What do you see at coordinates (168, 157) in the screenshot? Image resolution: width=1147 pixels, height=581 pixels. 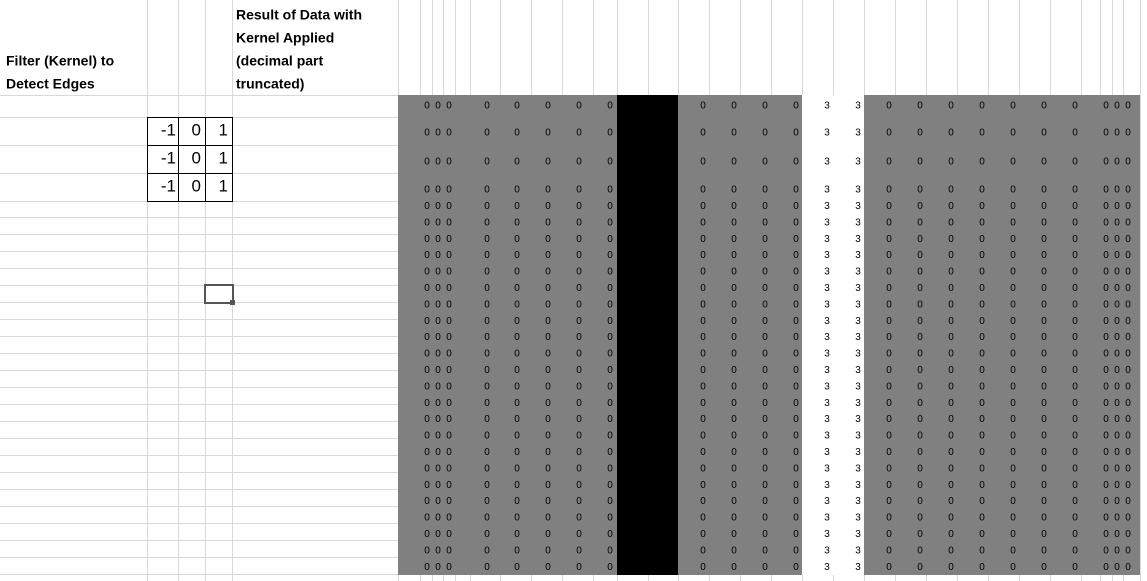 I see `kernel-value: -1` at bounding box center [168, 157].